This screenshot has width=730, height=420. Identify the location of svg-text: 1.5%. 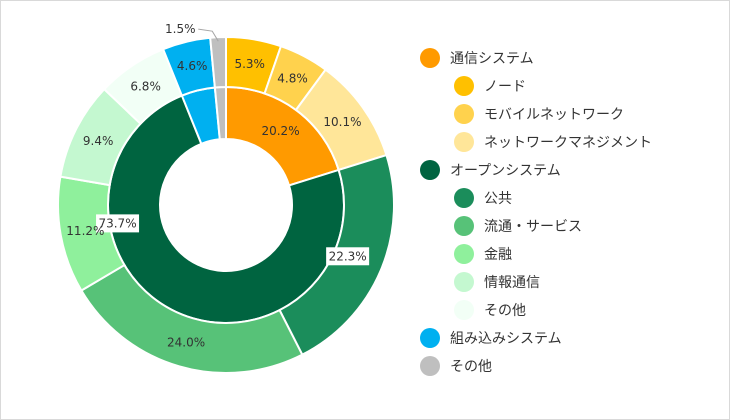
(180, 29).